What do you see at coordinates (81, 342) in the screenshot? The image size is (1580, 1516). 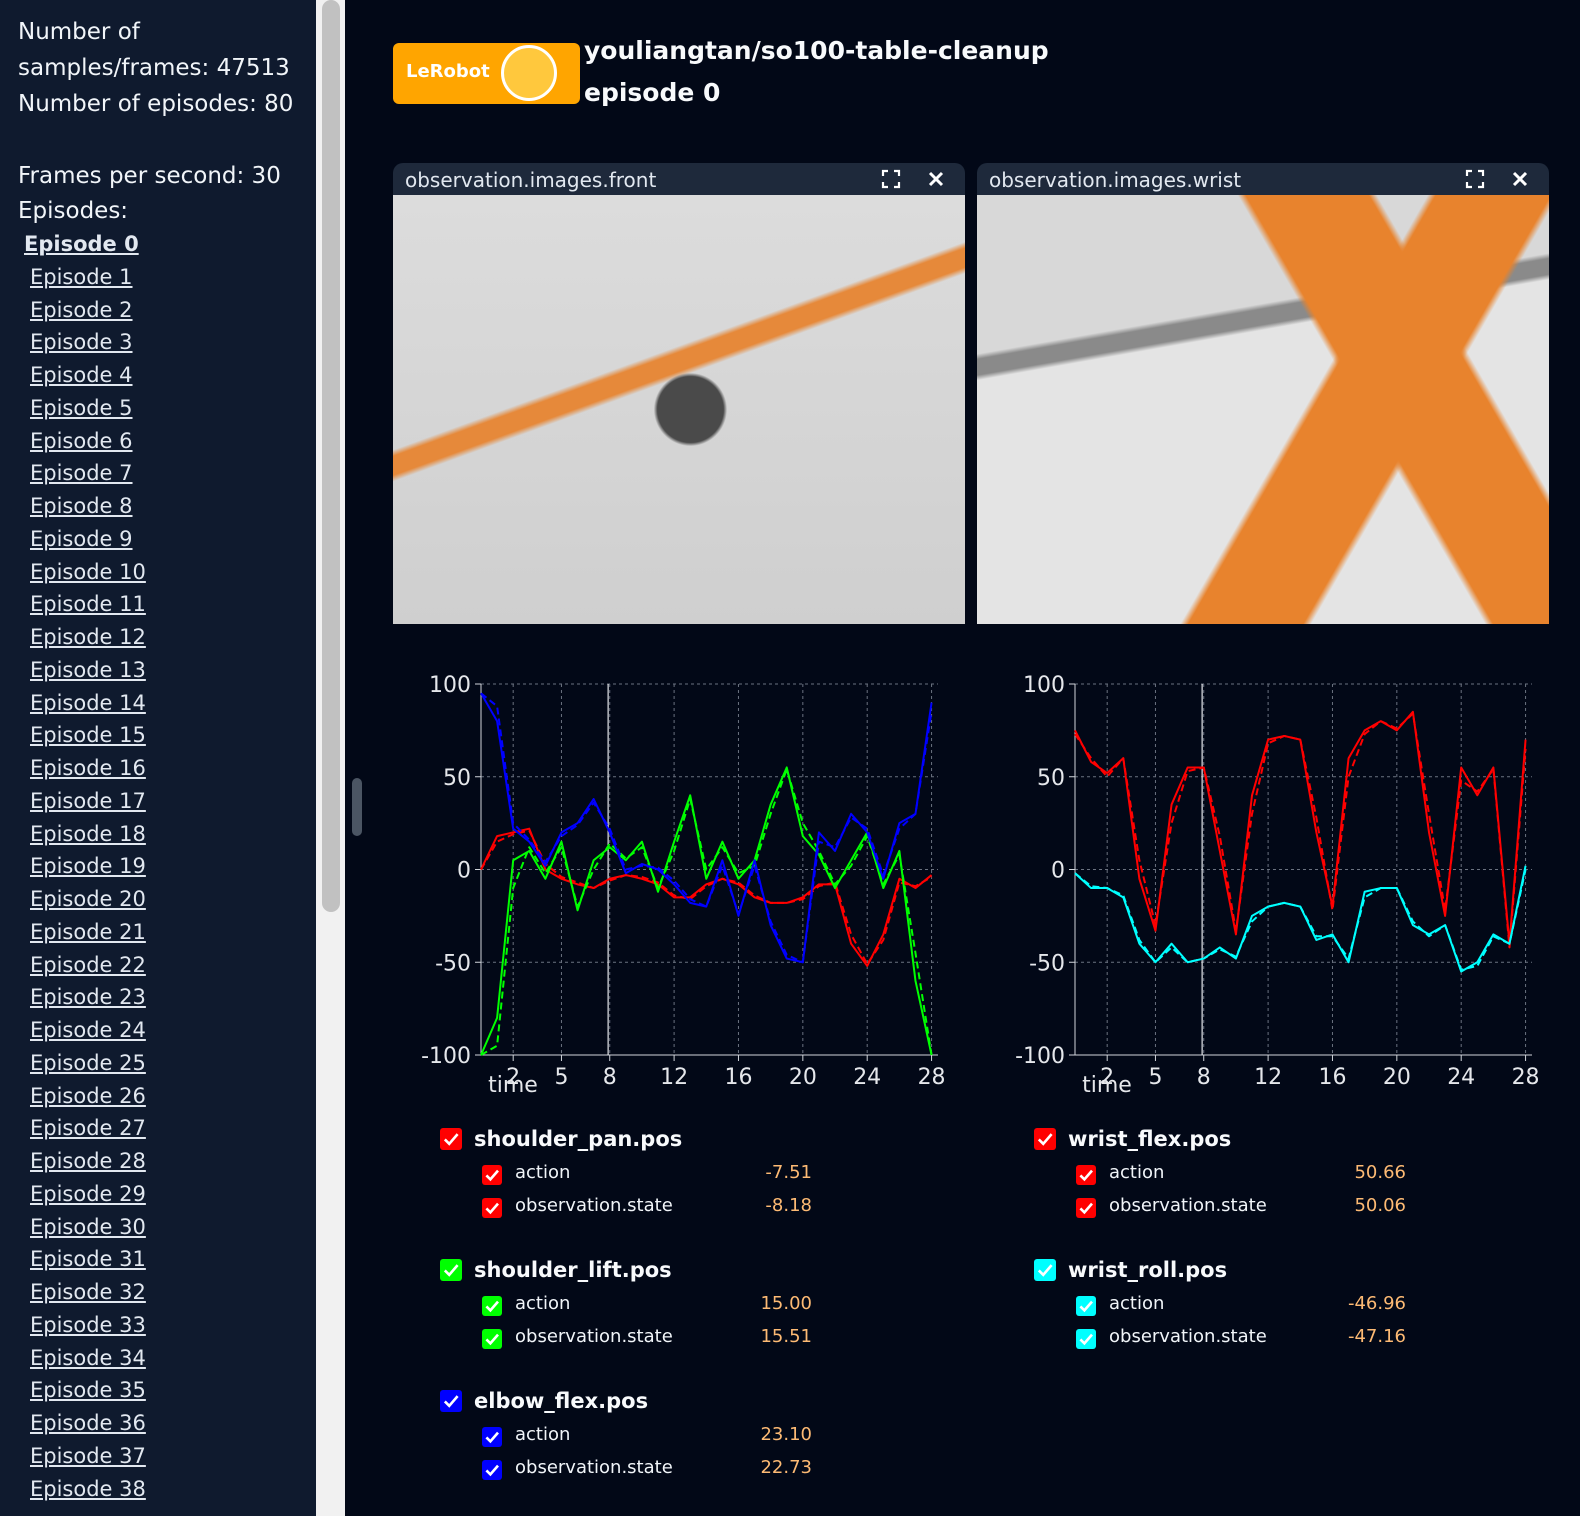 I see `episode-link: Episode 3` at bounding box center [81, 342].